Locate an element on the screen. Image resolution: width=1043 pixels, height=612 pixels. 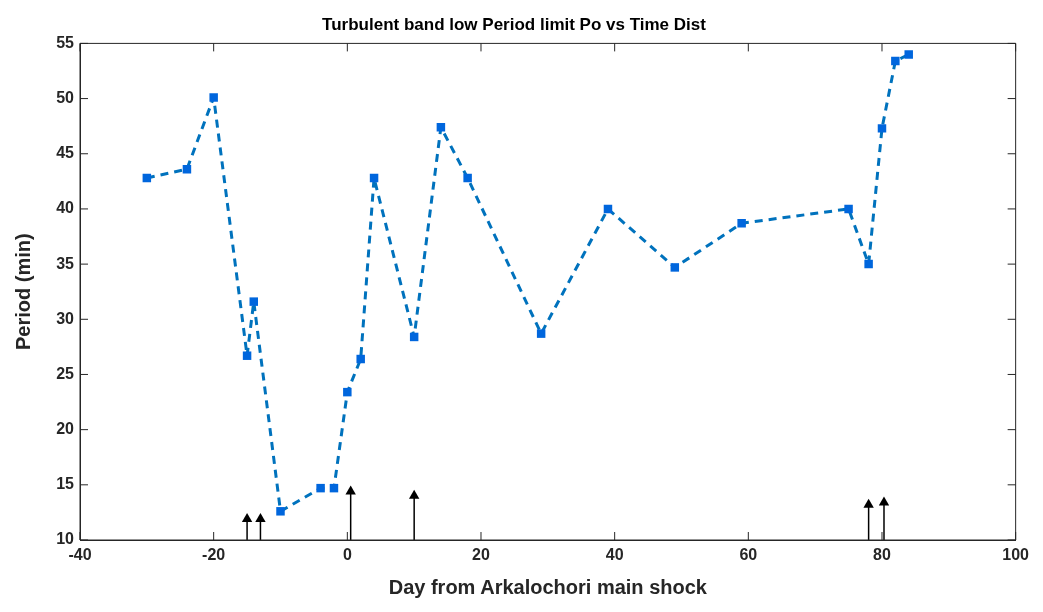
x-tick-label: 80 is located at coordinates (882, 555).